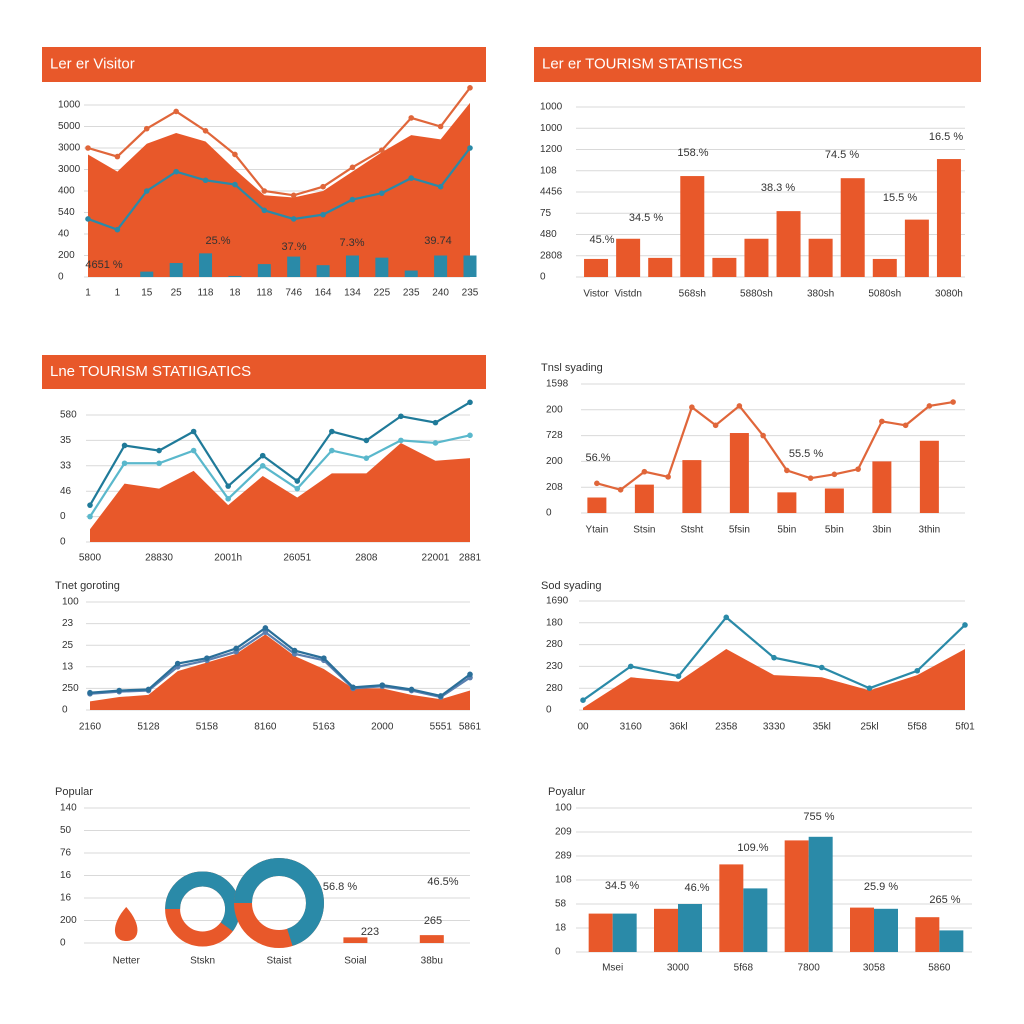 The image size is (1024, 1024). What do you see at coordinates (324, 727) in the screenshot?
I see `x-tick-label: 5163` at bounding box center [324, 727].